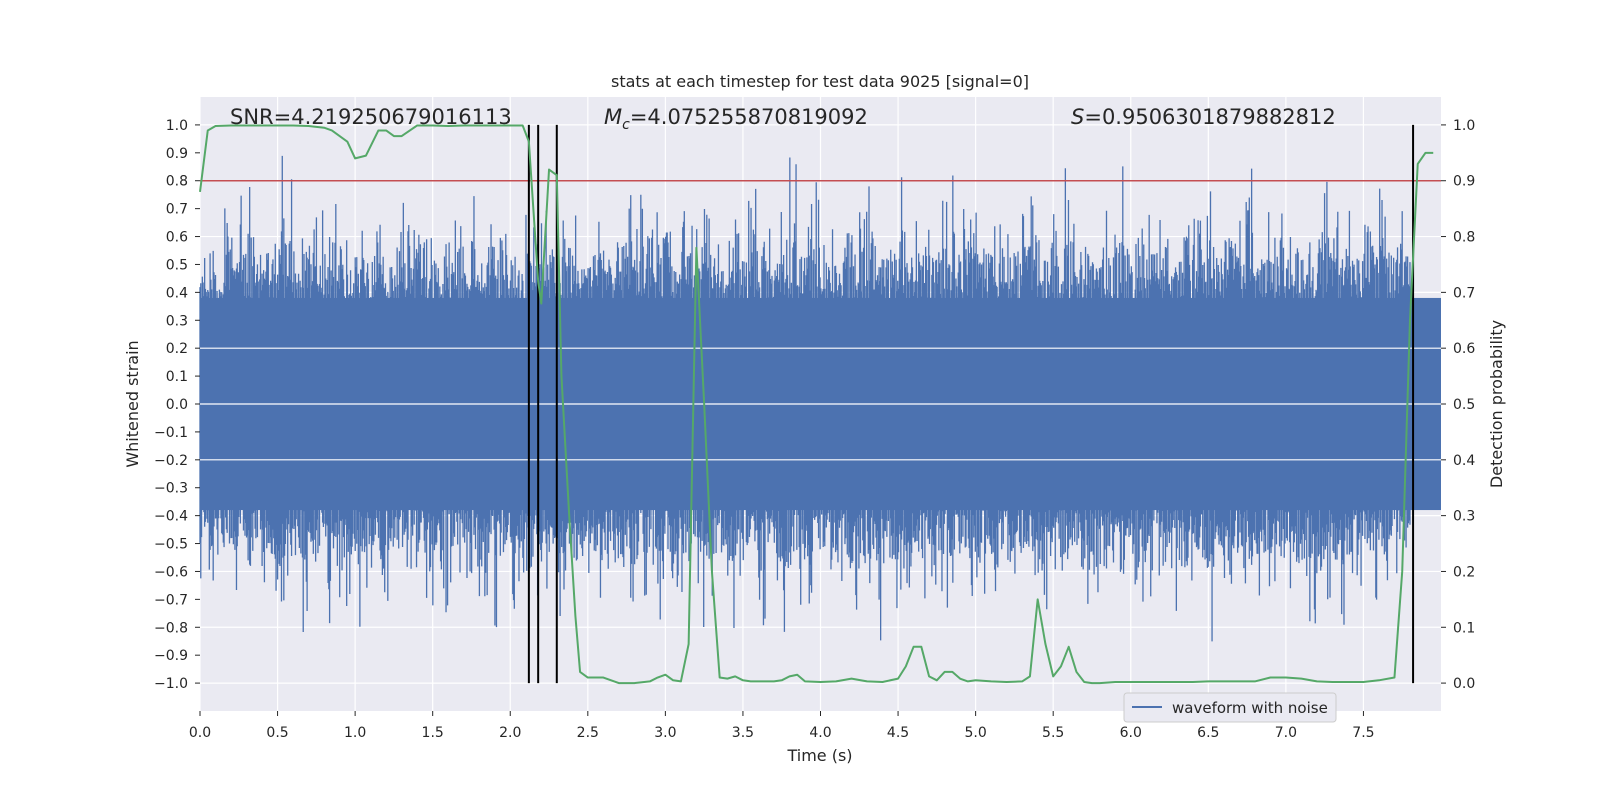 This screenshot has width=1600, height=800. I want to click on legend-box, so click(1230, 707).